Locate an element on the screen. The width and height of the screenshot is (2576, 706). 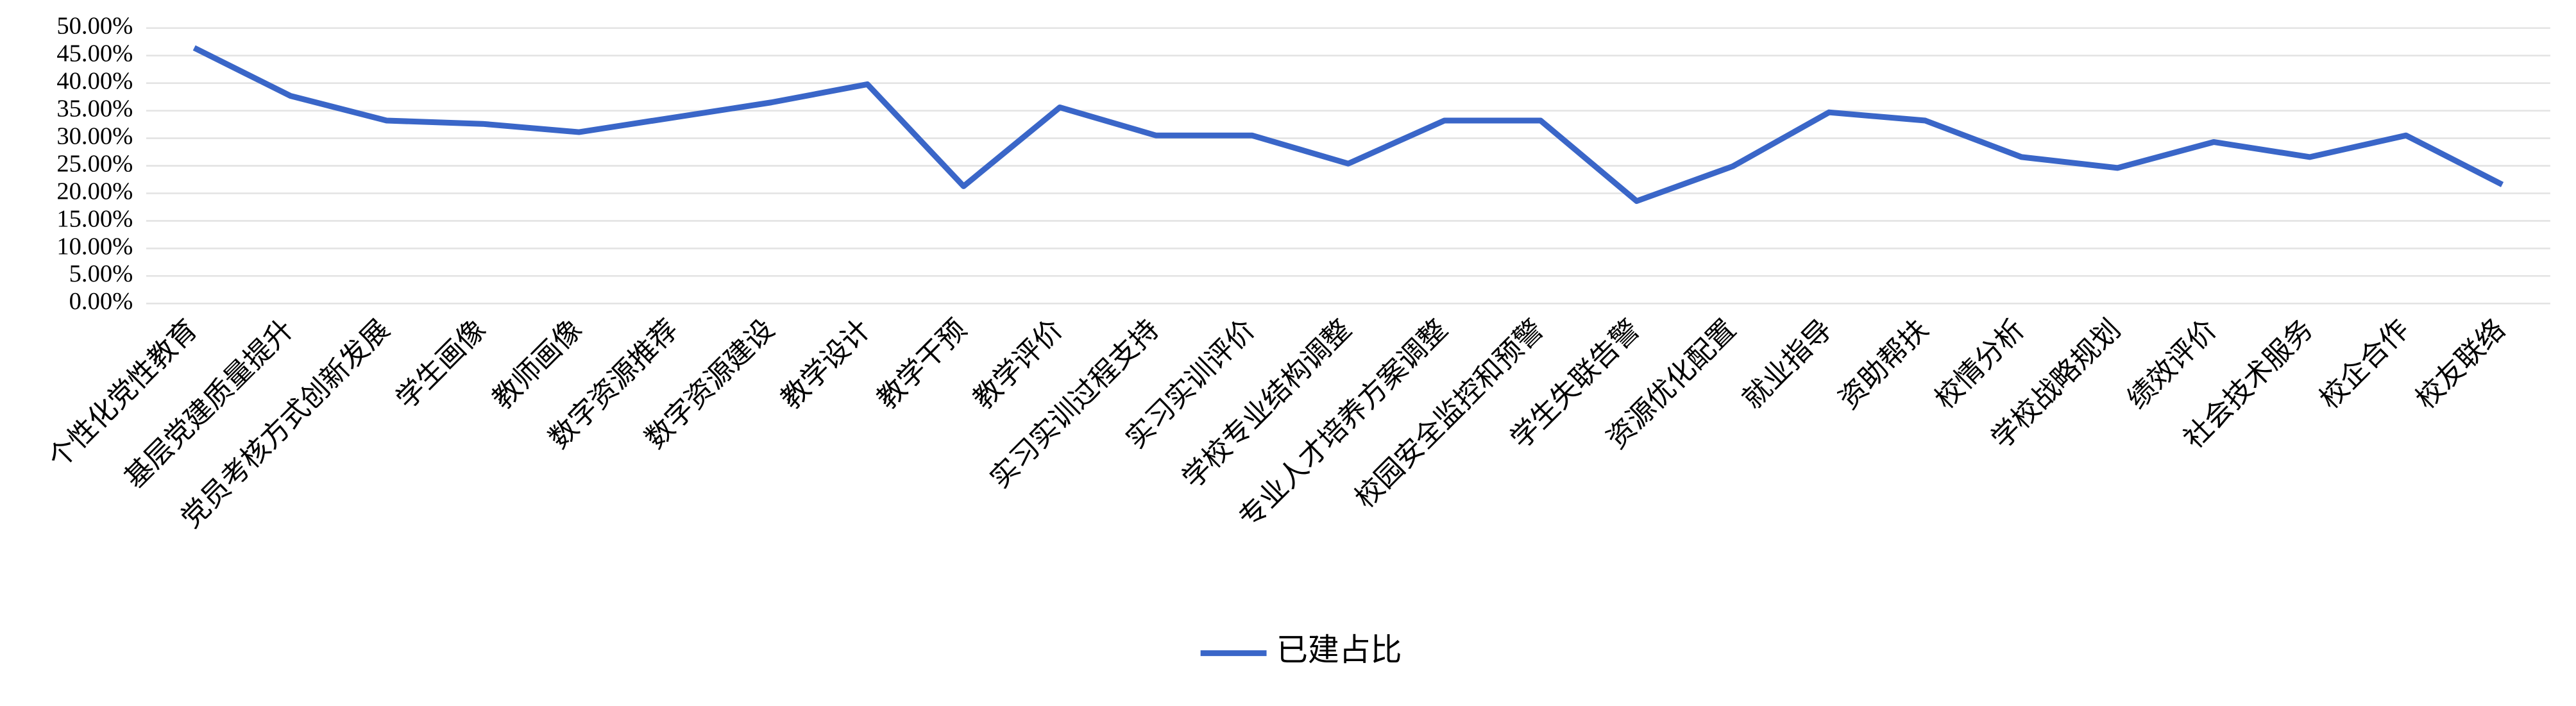
x-tick-label: 校园安全监控和预警 is located at coordinates (1450, 414).